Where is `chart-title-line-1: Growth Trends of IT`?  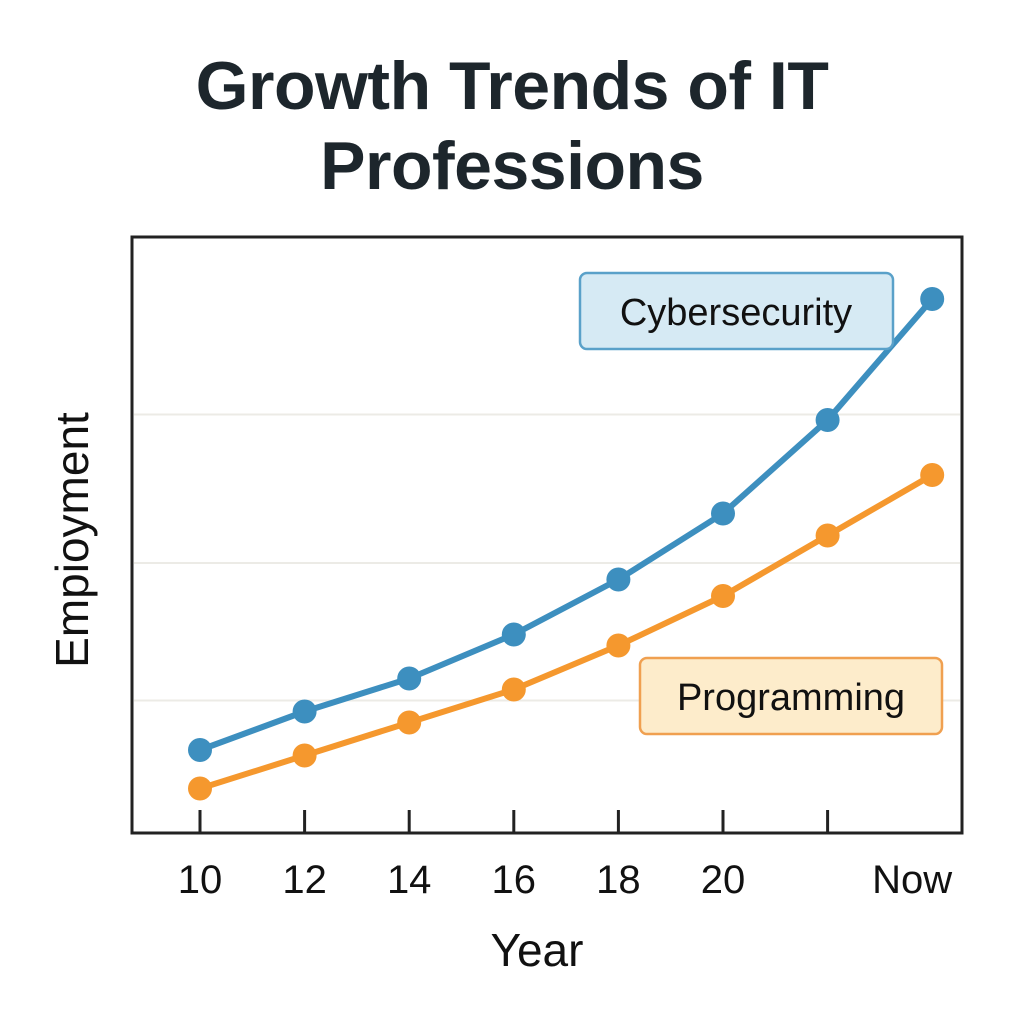 chart-title-line-1: Growth Trends of IT is located at coordinates (512, 86).